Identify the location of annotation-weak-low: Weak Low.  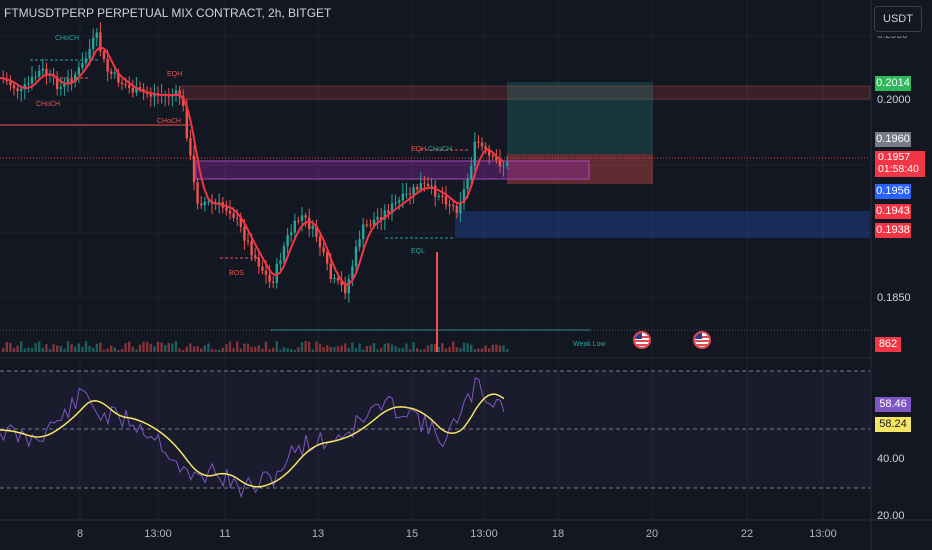
(589, 344).